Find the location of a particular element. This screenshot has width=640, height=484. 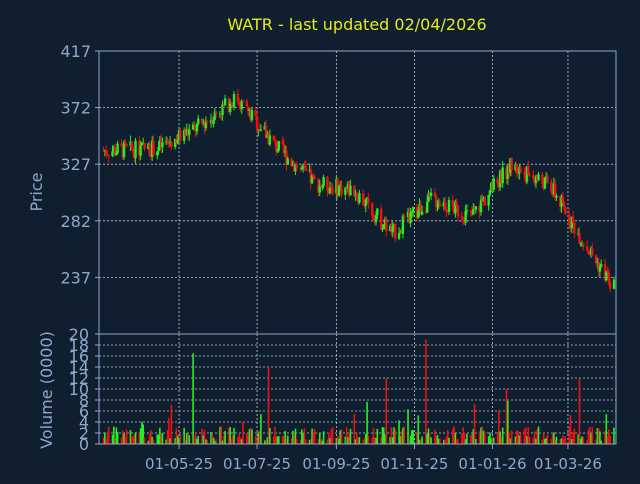

price-axis-ticks: 417 372 327 282 237 is located at coordinates (79, 164).